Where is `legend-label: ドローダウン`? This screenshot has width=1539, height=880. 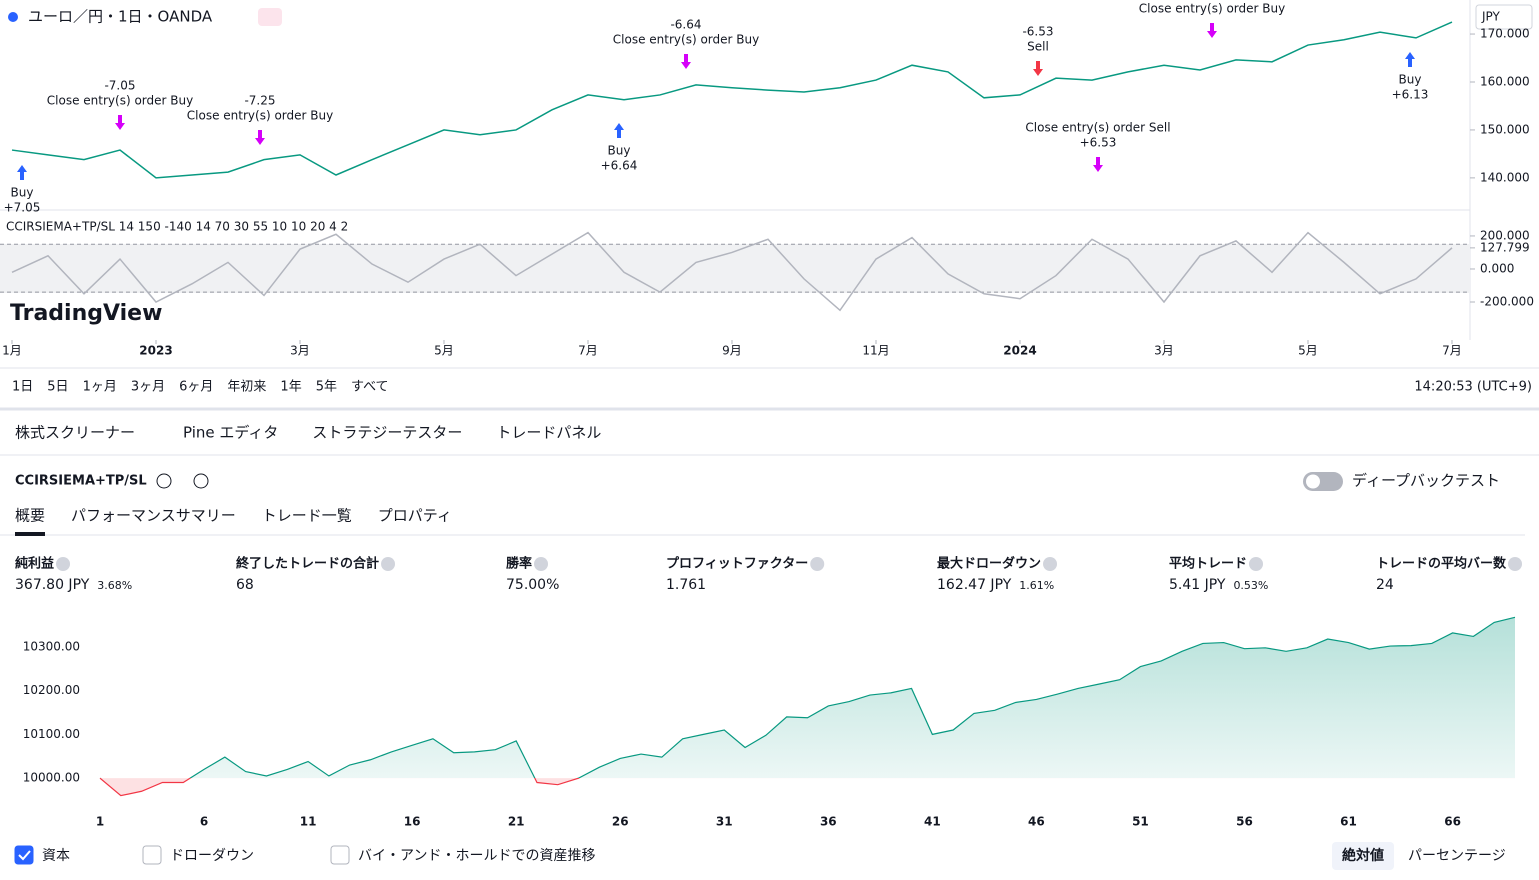
legend-label: ドローダウン is located at coordinates (212, 856).